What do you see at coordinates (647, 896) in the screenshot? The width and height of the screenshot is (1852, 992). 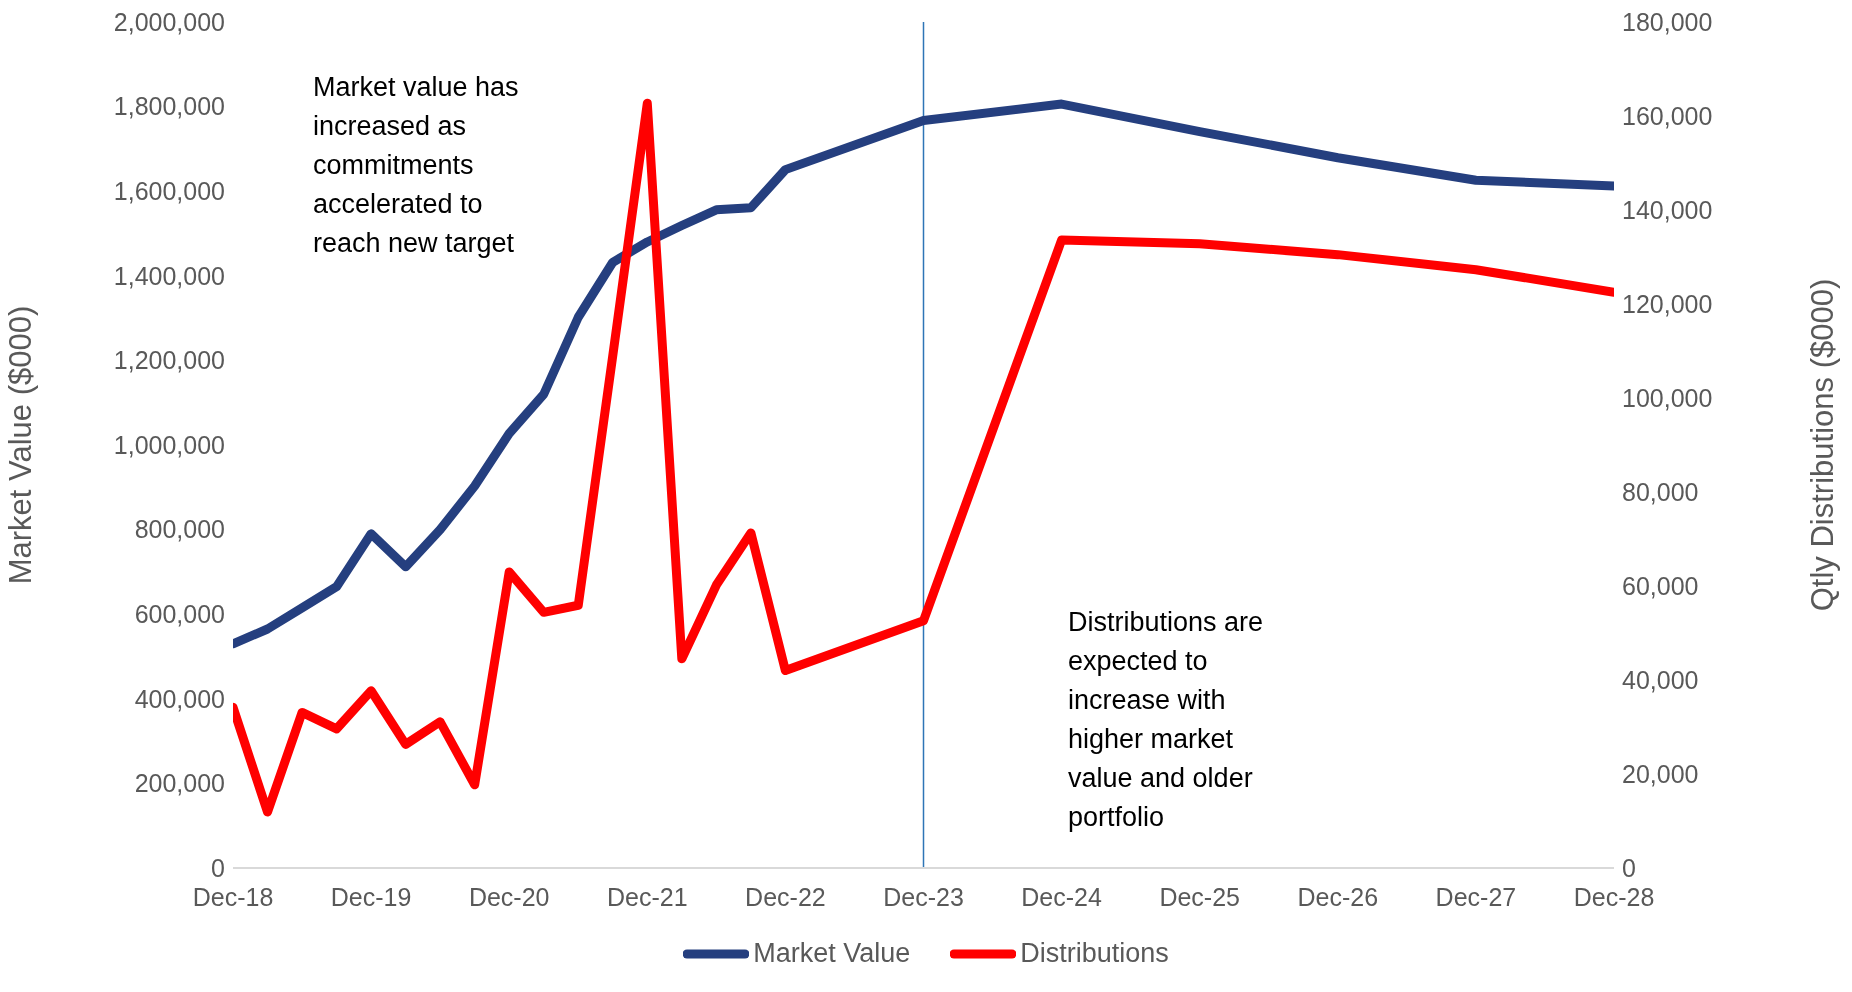 I see `x-tick-label: Dec-21` at bounding box center [647, 896].